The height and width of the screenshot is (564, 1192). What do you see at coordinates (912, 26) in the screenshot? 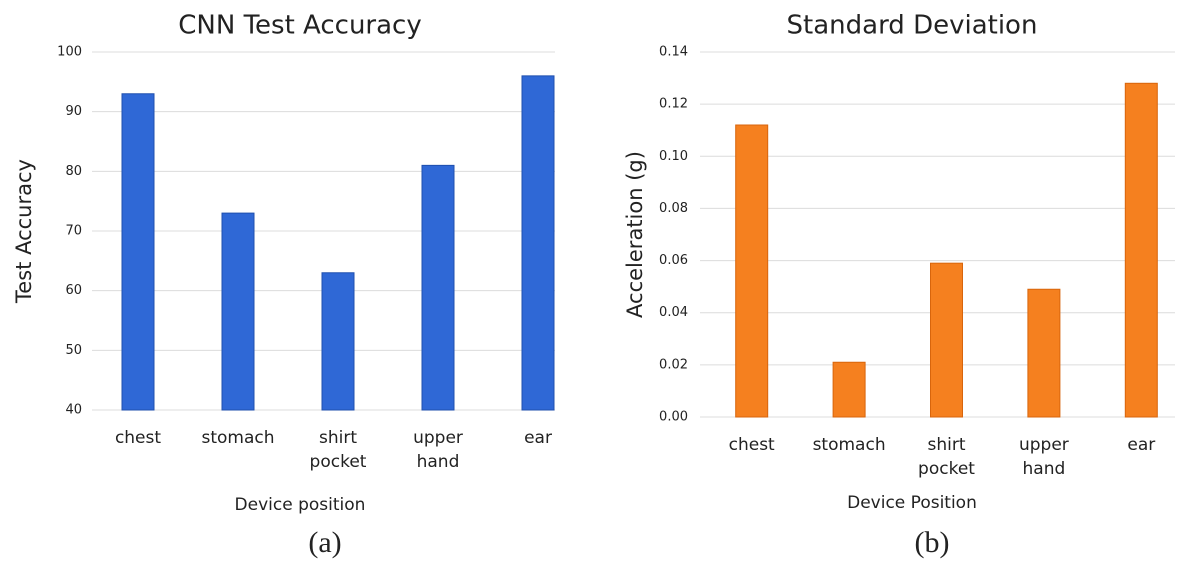
I see `chart-title: Standard Deviation` at bounding box center [912, 26].